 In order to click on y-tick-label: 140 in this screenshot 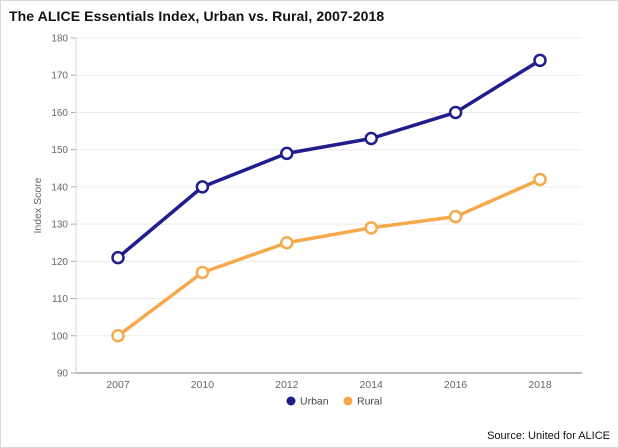, I will do `click(59, 187)`.